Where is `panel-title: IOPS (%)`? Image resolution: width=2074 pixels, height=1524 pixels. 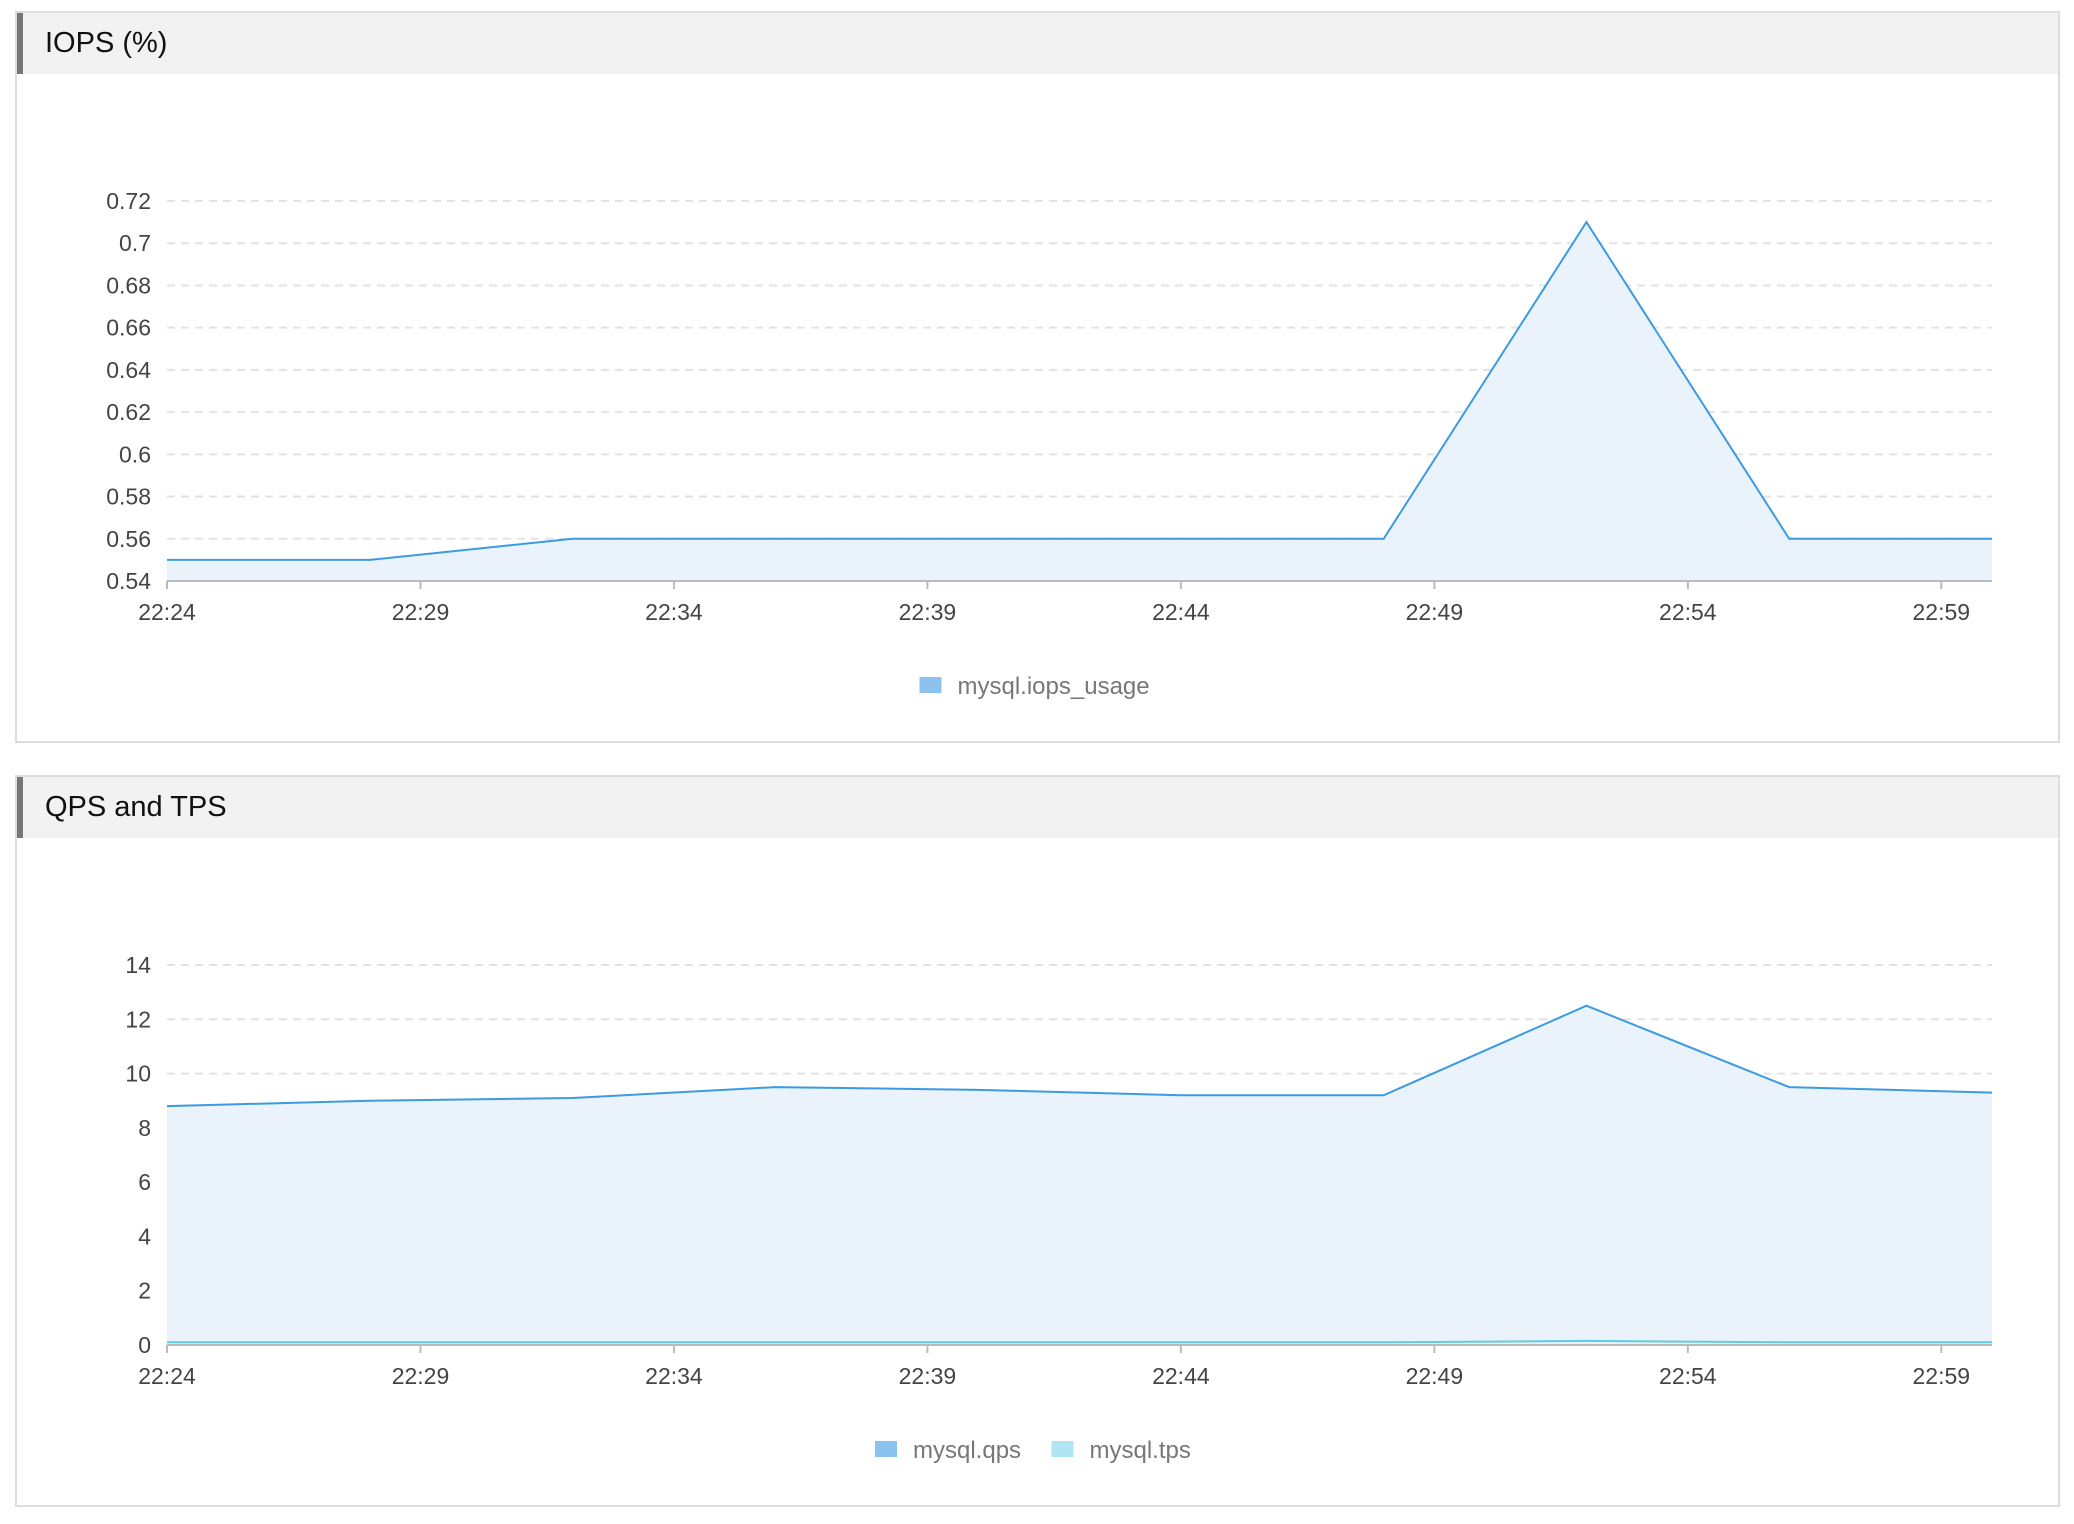 panel-title: IOPS (%) is located at coordinates (106, 43).